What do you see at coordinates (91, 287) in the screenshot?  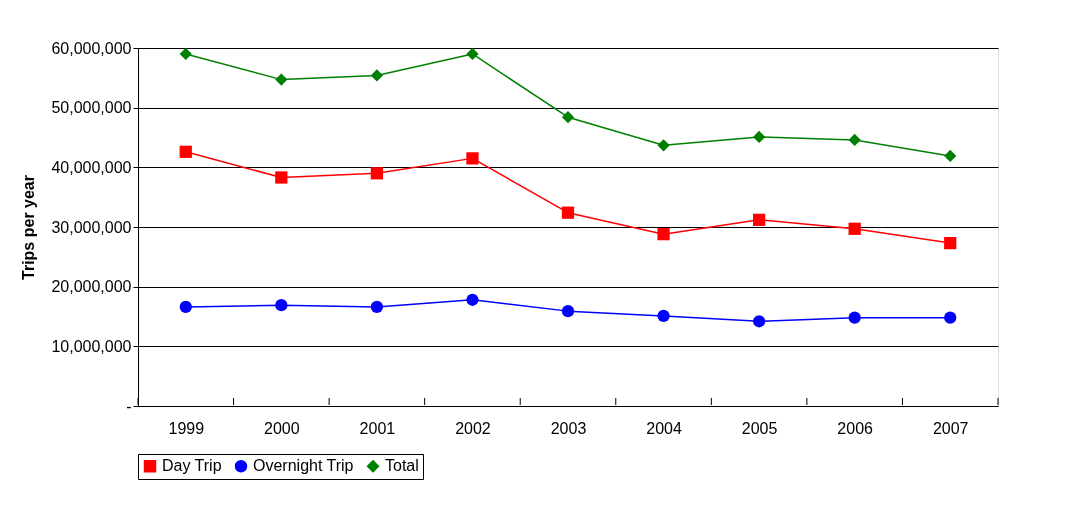 I see `y-tick-label: 20,000,000` at bounding box center [91, 287].